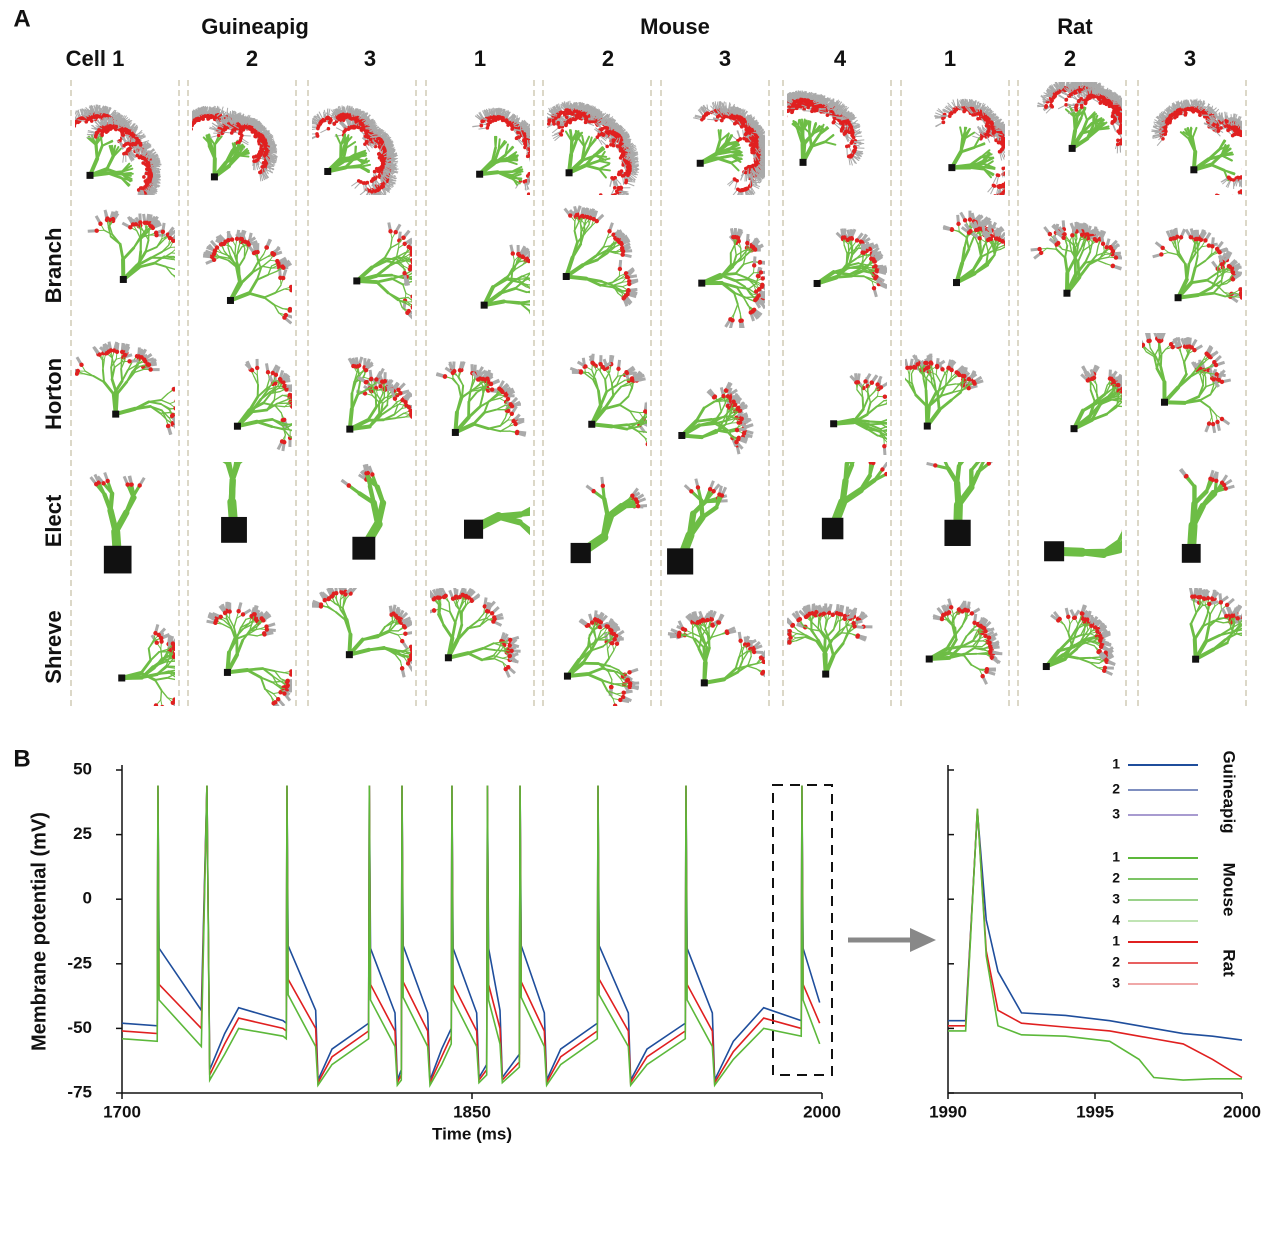  What do you see at coordinates (1075, 26) in the screenshot?
I see `species-header: Rat` at bounding box center [1075, 26].